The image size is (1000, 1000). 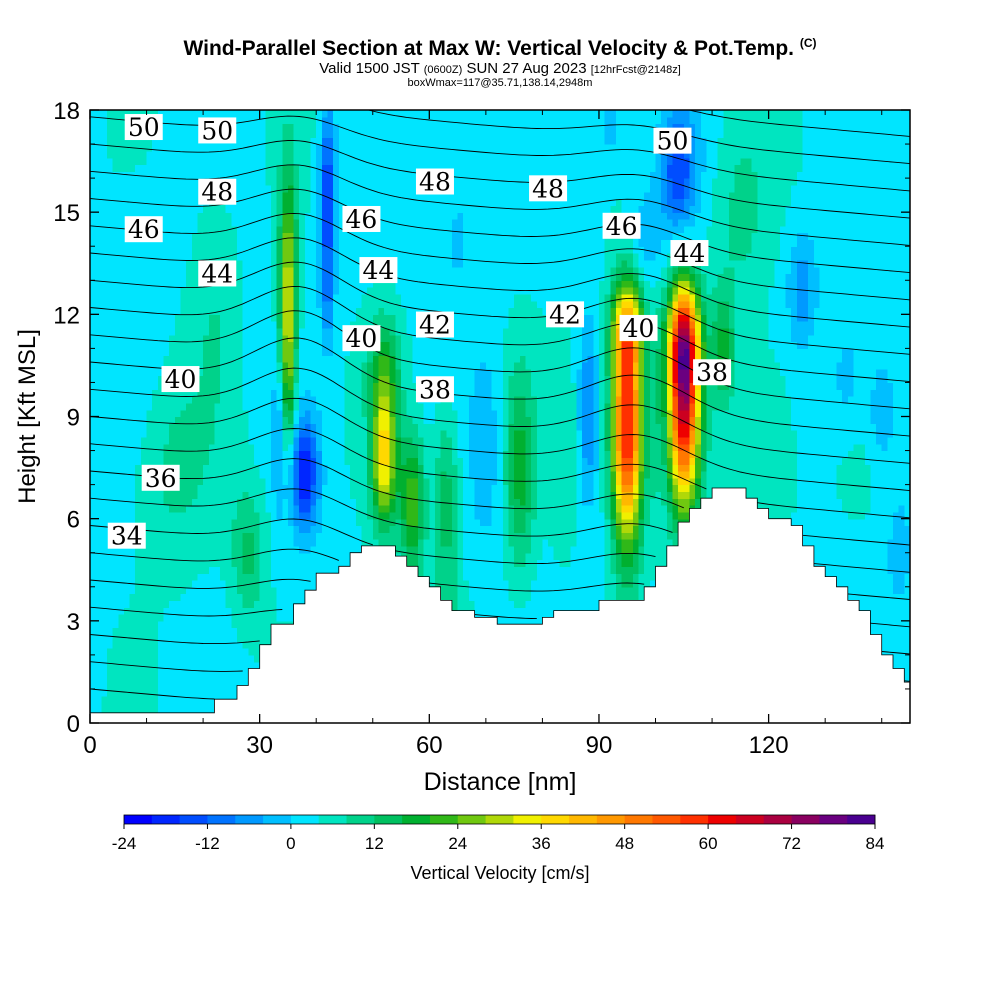 What do you see at coordinates (599, 745) in the screenshot?
I see `x-tick-label: 90` at bounding box center [599, 745].